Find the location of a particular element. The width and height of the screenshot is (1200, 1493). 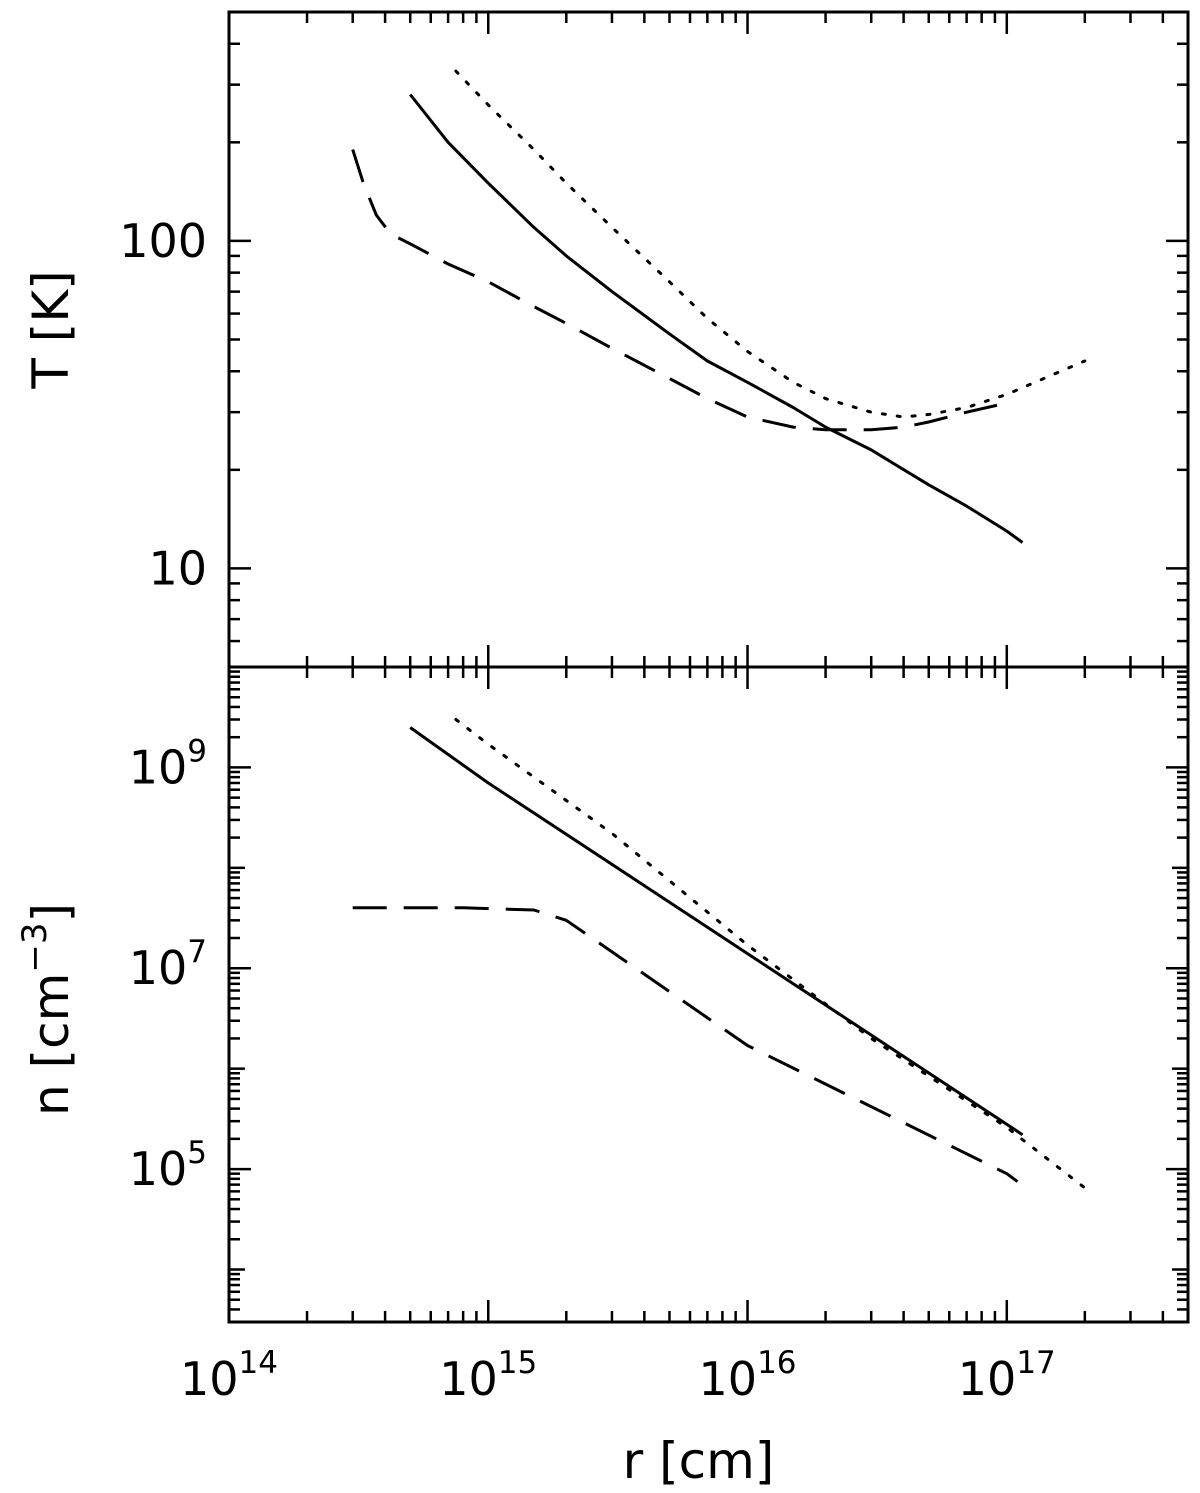

y-axis-label: n [cm−3] is located at coordinates (47, 1009).